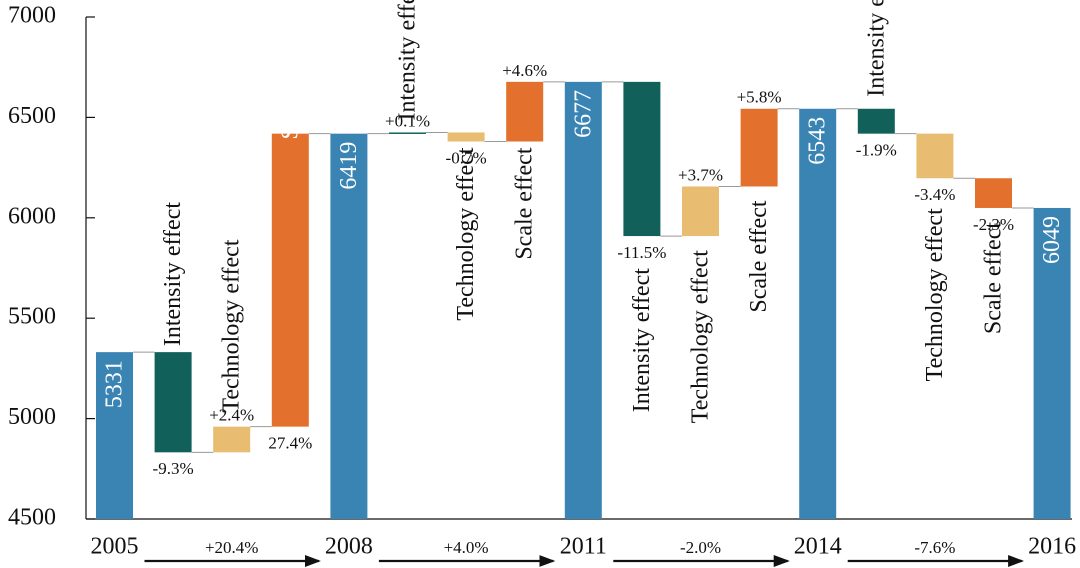  Describe the element at coordinates (641, 252) in the screenshot. I see `effect-pct-label: -11.5%` at that location.